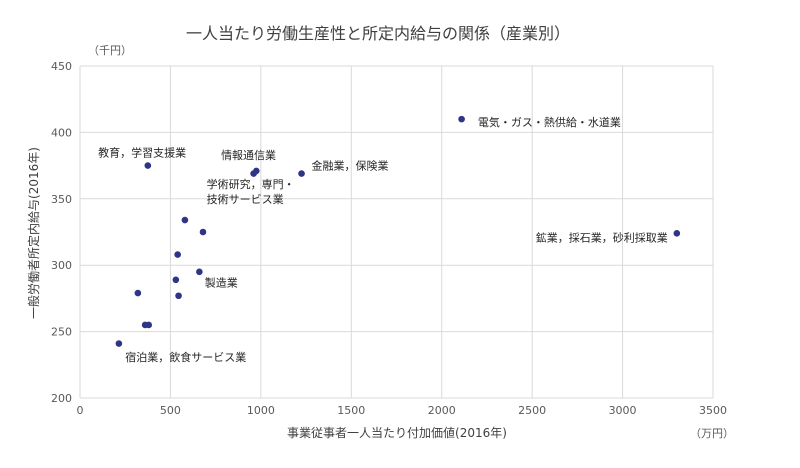  I want to click on annotation-academic-1: 学術研究，専門・, so click(251, 184).